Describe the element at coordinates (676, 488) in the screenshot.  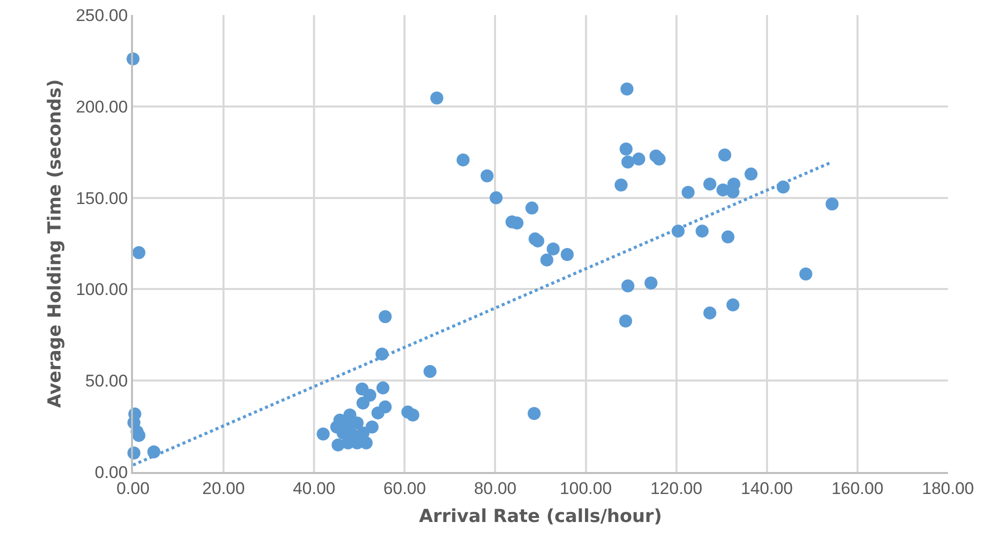
I see `x-tick-label: 120.00` at that location.